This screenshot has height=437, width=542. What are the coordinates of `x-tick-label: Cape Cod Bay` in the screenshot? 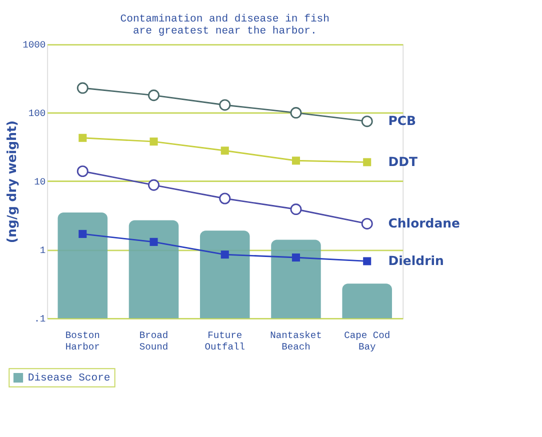 It's located at (367, 341).